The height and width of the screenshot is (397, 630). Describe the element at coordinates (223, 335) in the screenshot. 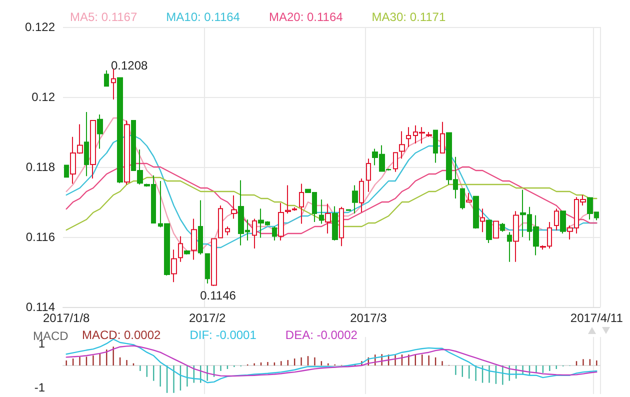

I see `text: DIF: -0.0001` at that location.